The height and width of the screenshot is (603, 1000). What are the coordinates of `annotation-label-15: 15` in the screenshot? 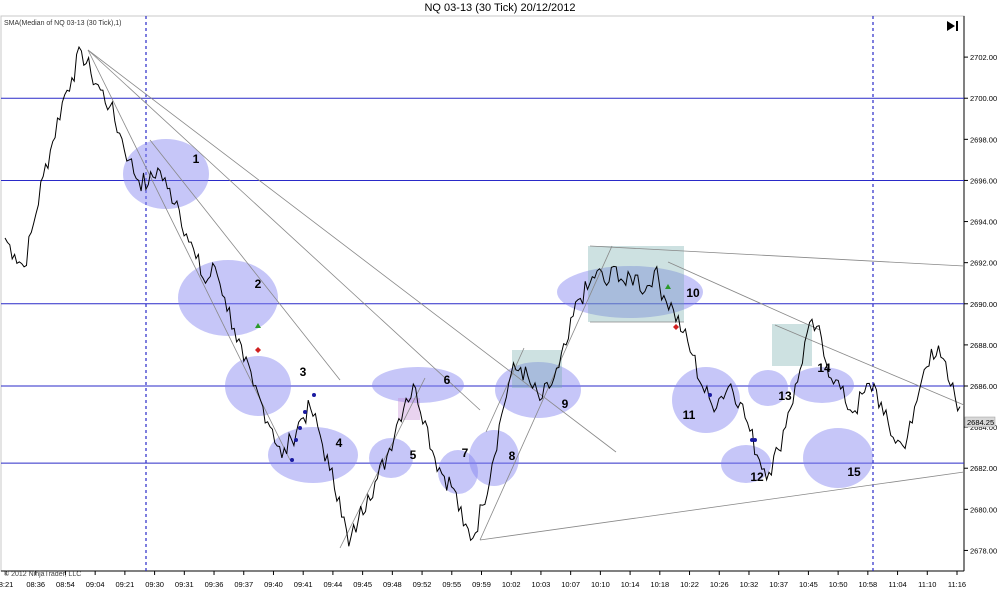 It's located at (854, 472).